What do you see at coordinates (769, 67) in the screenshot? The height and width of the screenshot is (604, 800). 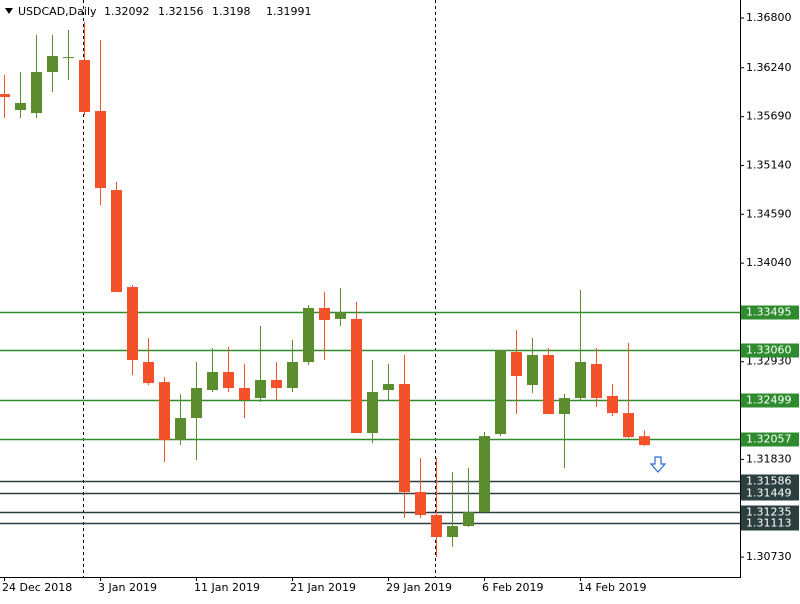 I see `y-tick-label: 1.36240` at bounding box center [769, 67].